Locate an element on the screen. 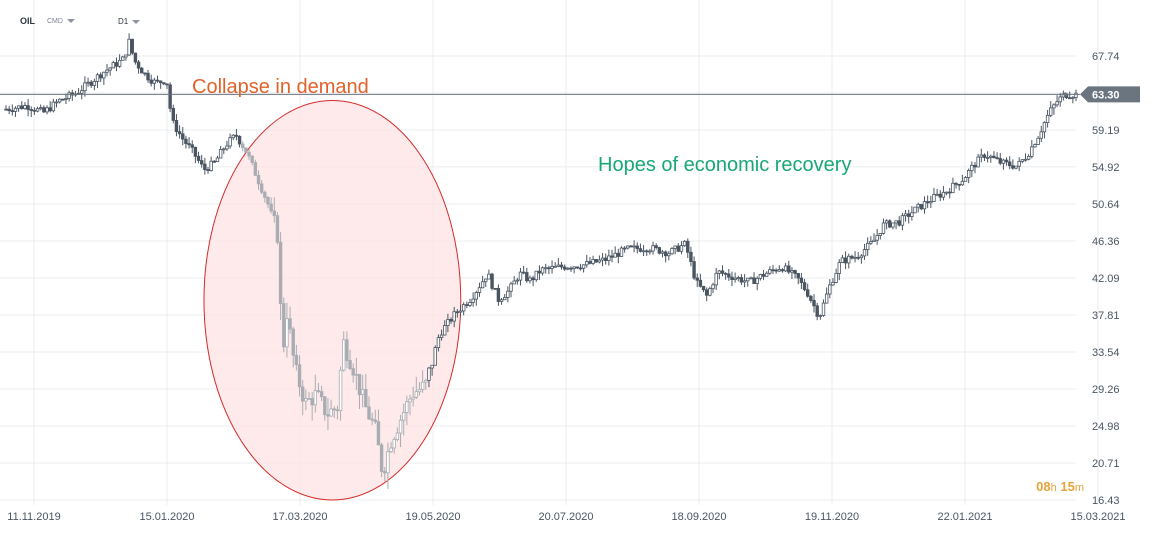 Image resolution: width=1151 pixels, height=534 pixels. x-tick-label: 11.11.2019 is located at coordinates (33, 517).